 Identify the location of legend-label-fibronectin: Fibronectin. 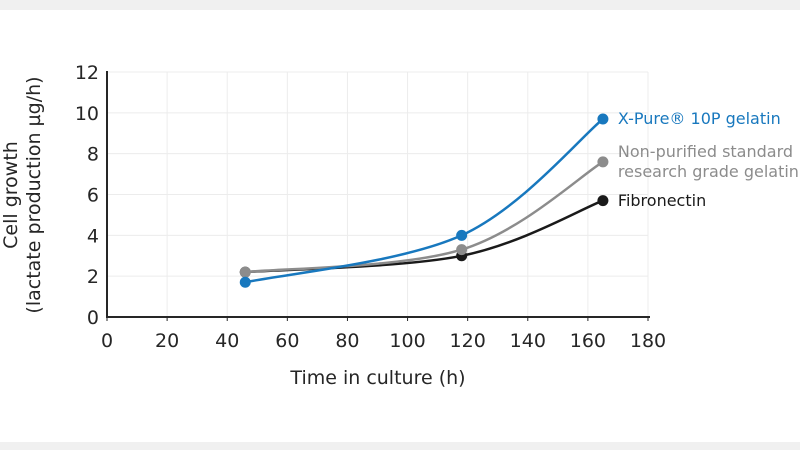
(662, 201).